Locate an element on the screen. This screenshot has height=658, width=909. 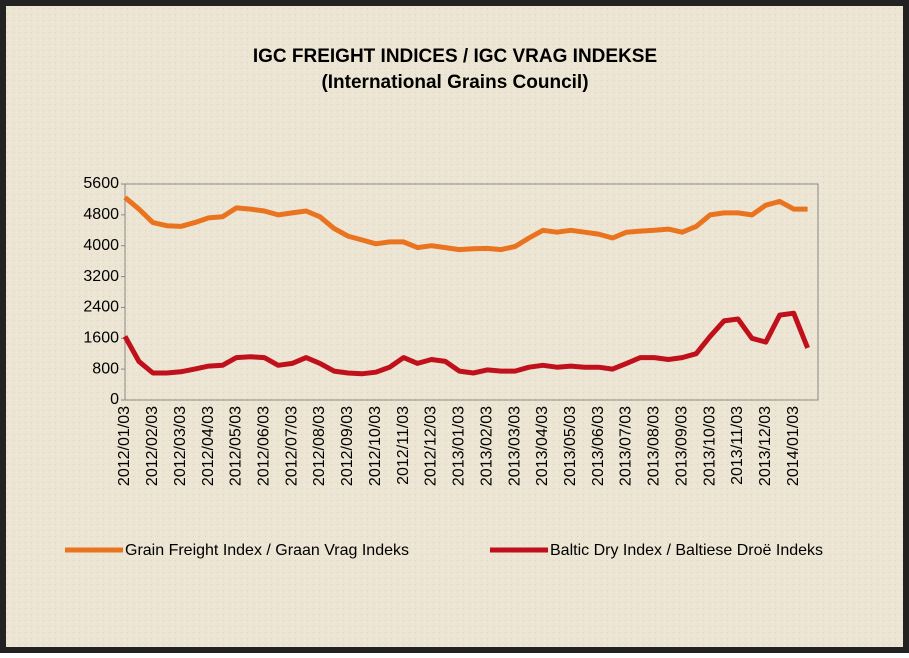
chart-title: IGC FREIGHT INDICES / IGC VRAG INDEKSE is located at coordinates (455, 56).